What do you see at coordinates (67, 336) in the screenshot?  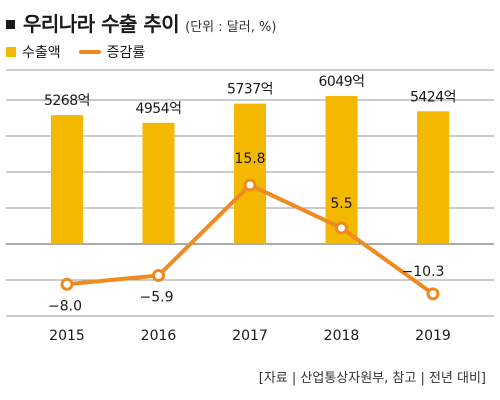 I see `x-tick-label: 2015` at bounding box center [67, 336].